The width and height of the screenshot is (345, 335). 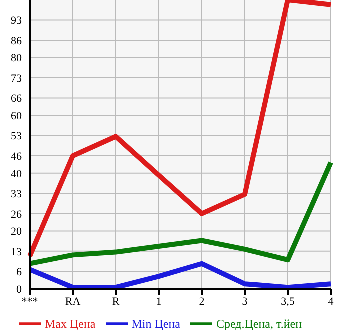 What do you see at coordinates (16, 78) in the screenshot?
I see `y-tick-label: 73` at bounding box center [16, 78].